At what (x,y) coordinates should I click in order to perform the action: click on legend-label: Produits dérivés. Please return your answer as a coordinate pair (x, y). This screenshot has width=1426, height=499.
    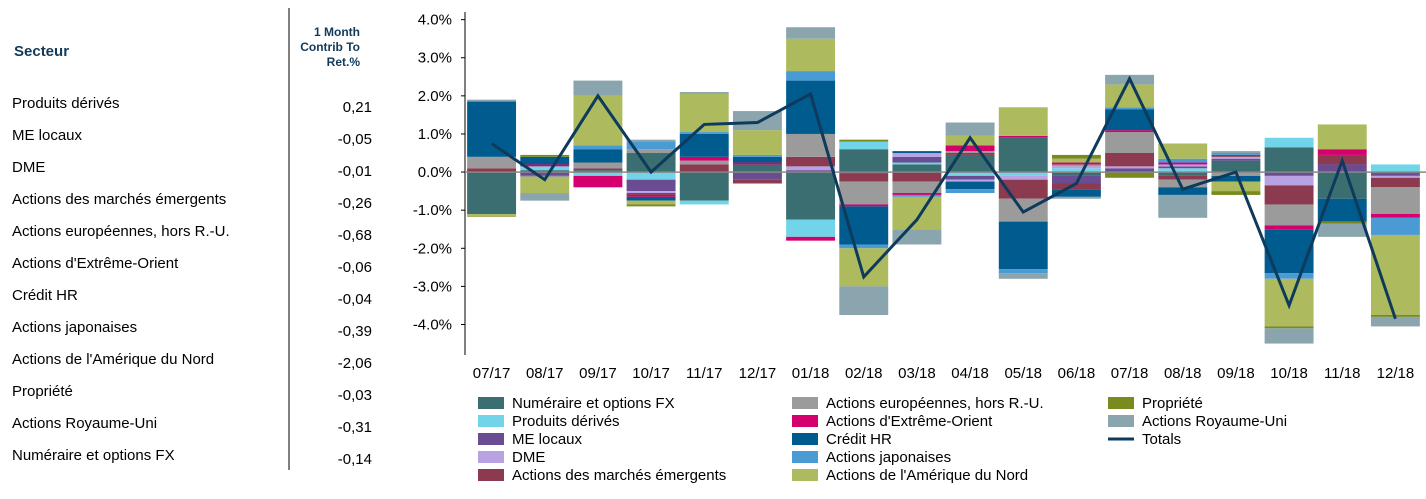
    Looking at the image, I should click on (566, 421).